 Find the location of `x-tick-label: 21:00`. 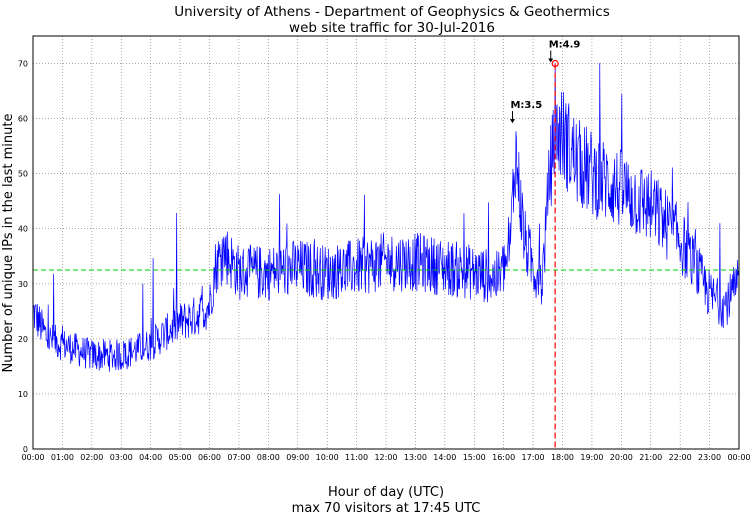

x-tick-label: 21:00 is located at coordinates (650, 457).